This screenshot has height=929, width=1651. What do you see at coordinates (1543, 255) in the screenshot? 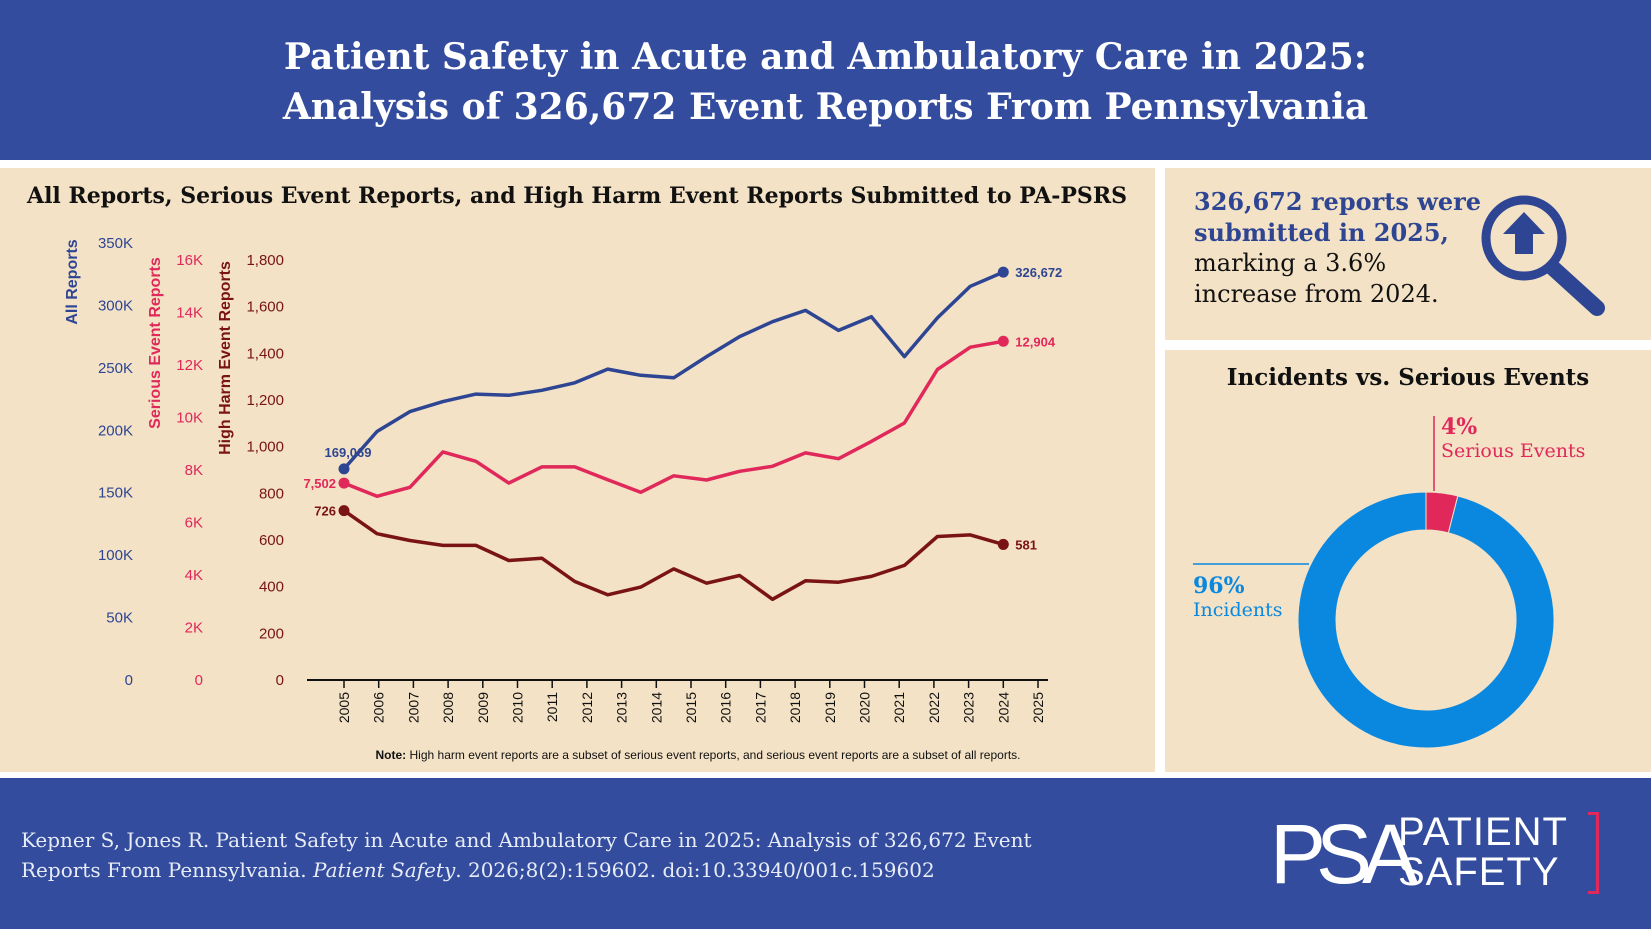
I see `magnifier-up-arrow-icon` at bounding box center [1543, 255].